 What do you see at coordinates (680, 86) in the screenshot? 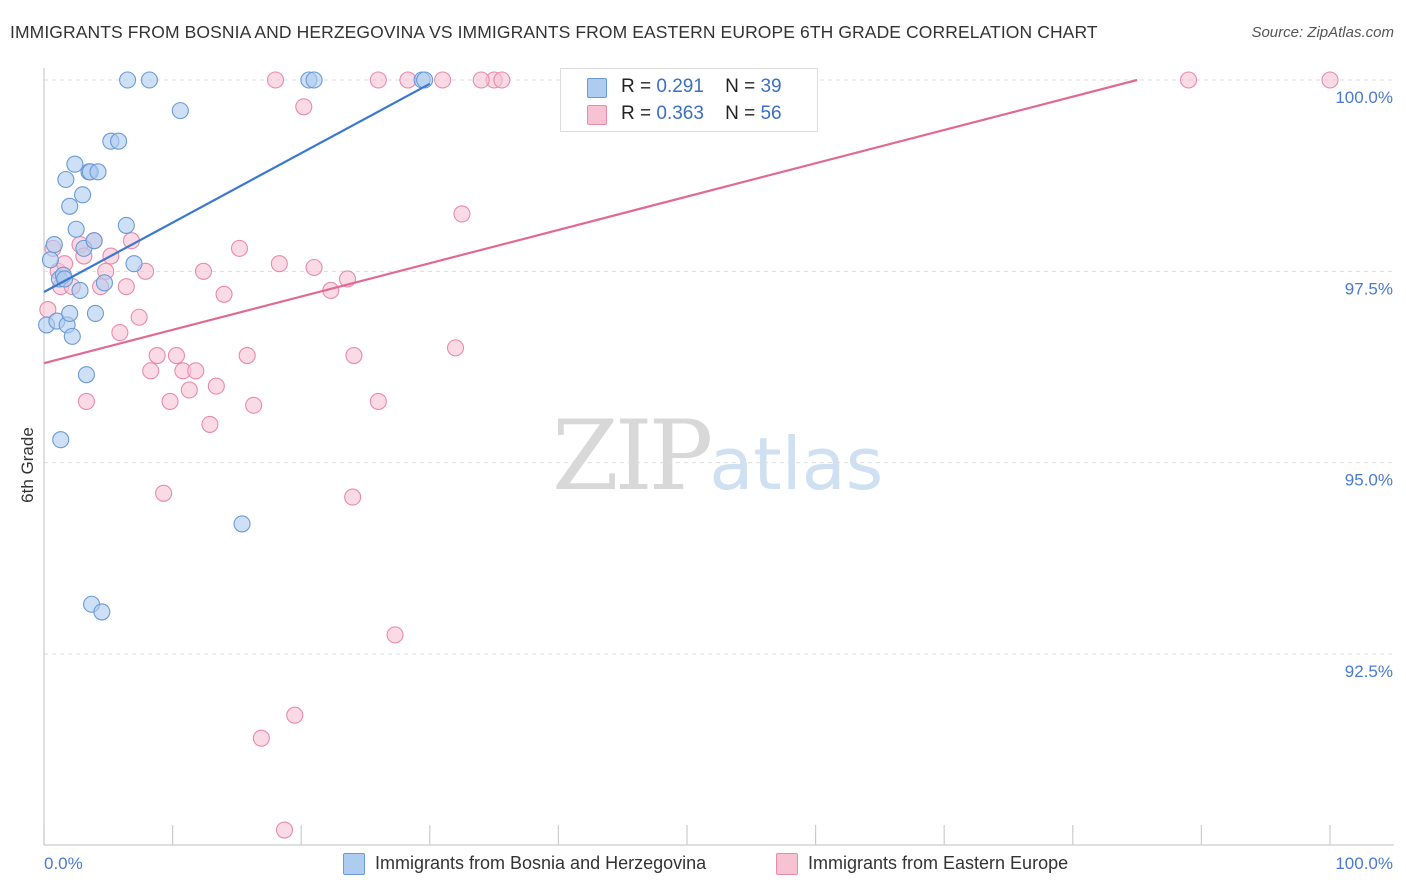
I see `legend-r-value: 0.291` at bounding box center [680, 86].